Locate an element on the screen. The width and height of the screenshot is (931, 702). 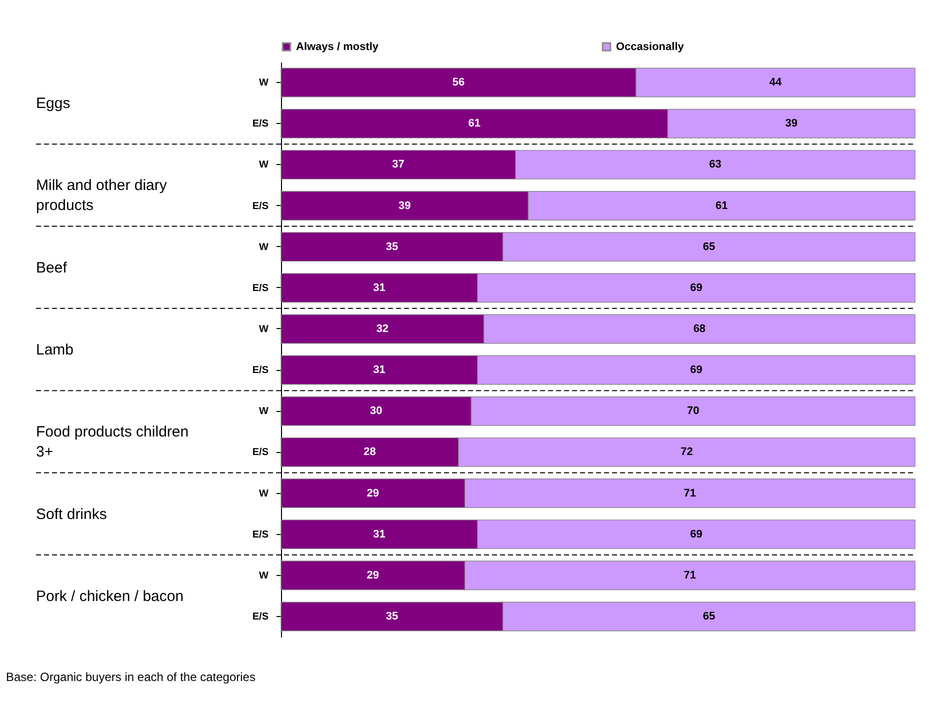
data-label: 37 is located at coordinates (398, 164).